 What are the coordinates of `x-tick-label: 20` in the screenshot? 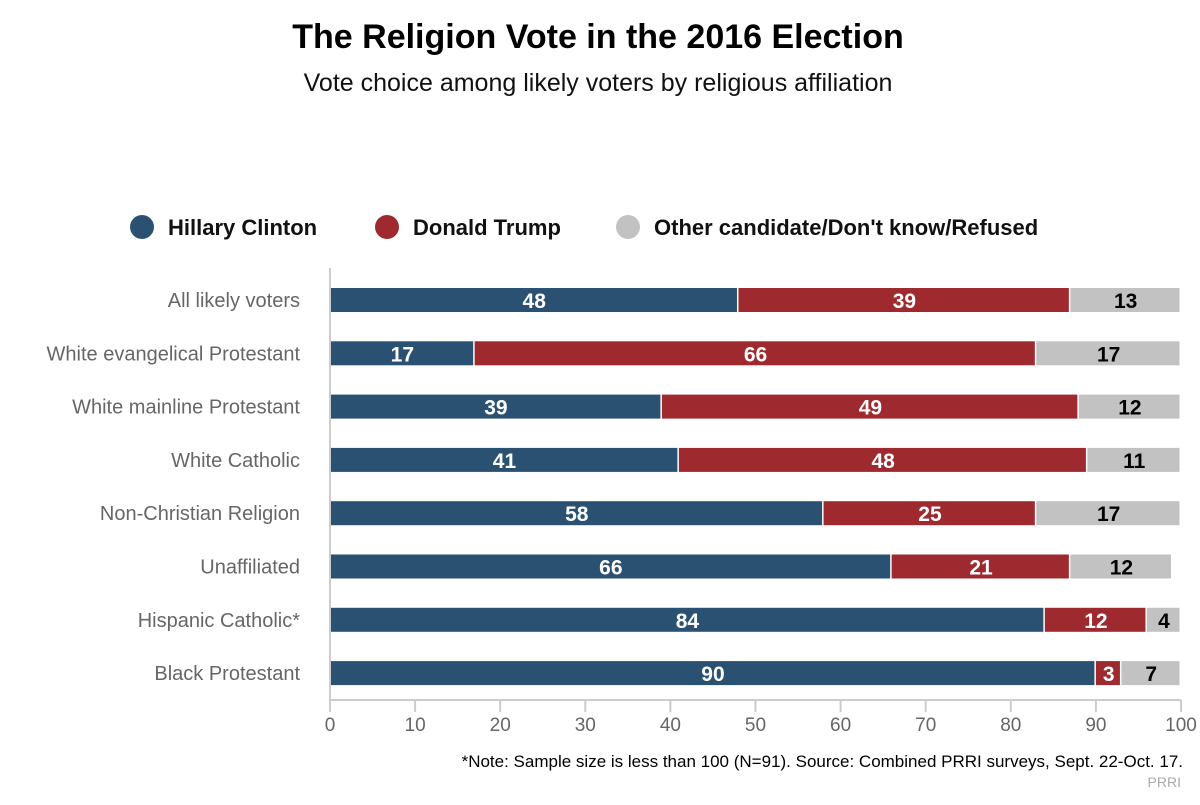 It's located at (500, 725).